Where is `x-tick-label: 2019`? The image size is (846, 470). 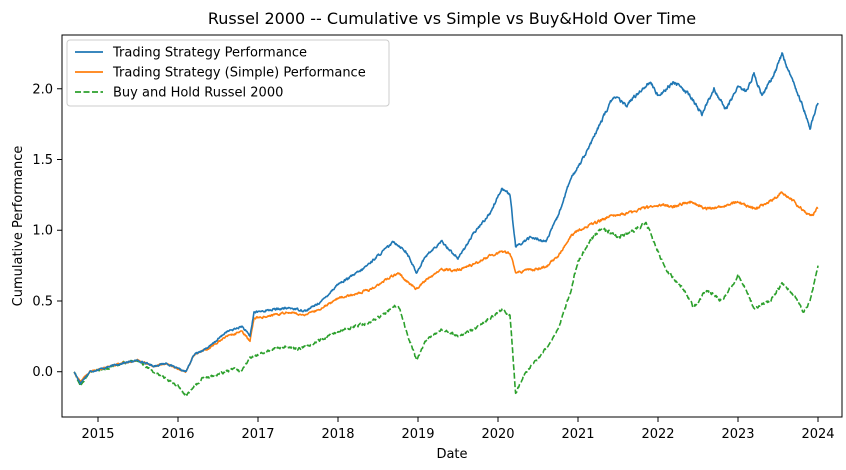 x-tick-label: 2019 is located at coordinates (417, 434).